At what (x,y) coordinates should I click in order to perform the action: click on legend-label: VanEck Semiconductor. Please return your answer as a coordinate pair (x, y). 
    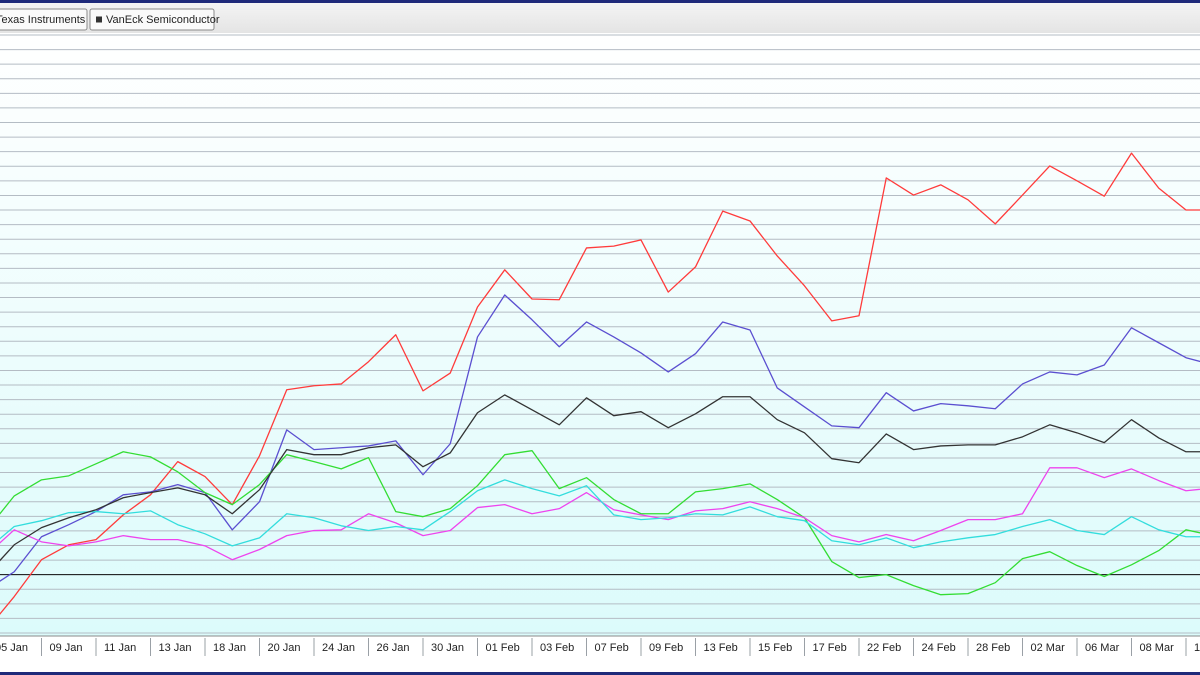
    Looking at the image, I should click on (163, 20).